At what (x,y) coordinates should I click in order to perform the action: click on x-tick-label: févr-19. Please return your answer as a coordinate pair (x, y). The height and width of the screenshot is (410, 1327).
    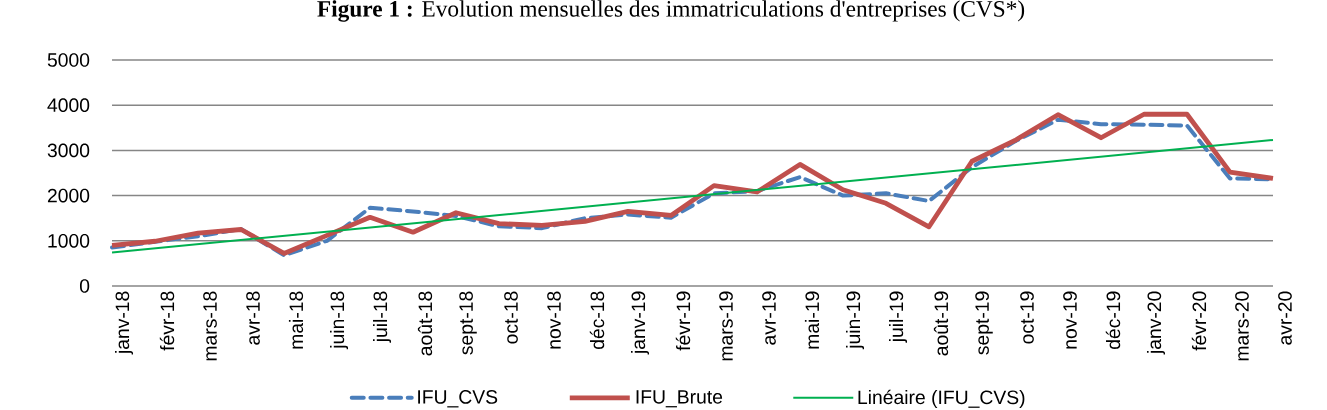
    Looking at the image, I should click on (683, 321).